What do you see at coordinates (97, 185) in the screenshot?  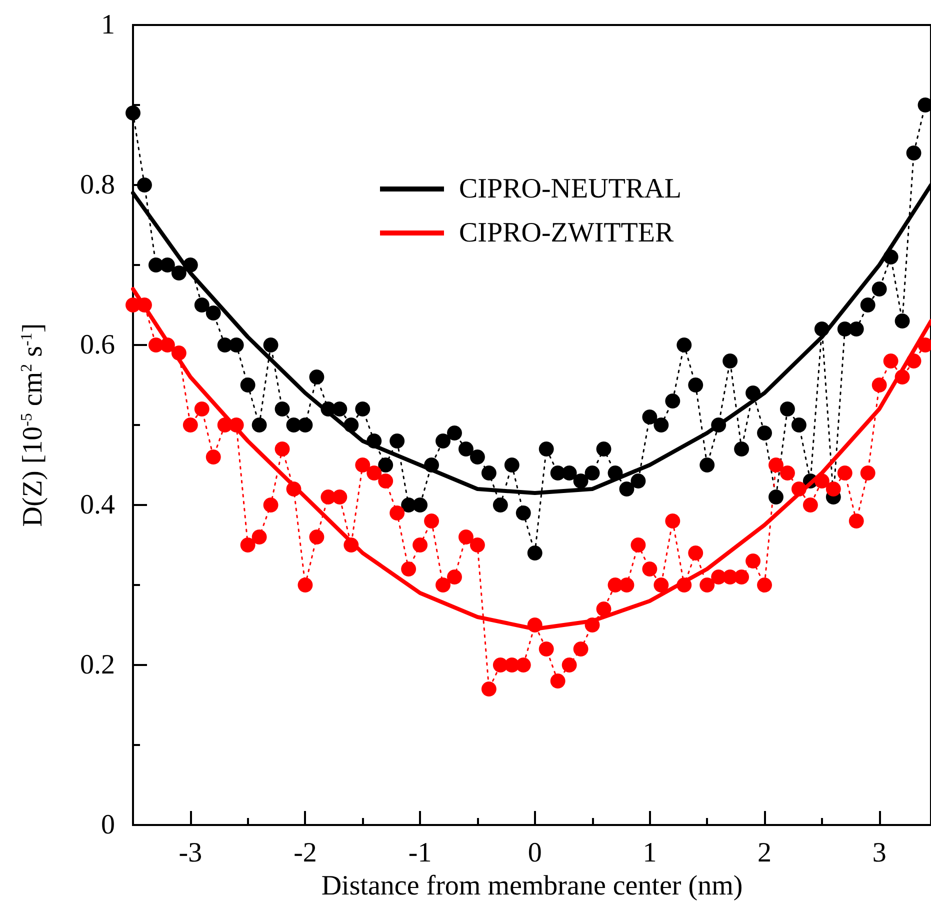 I see `y-tick-label: 0.8` at bounding box center [97, 185].